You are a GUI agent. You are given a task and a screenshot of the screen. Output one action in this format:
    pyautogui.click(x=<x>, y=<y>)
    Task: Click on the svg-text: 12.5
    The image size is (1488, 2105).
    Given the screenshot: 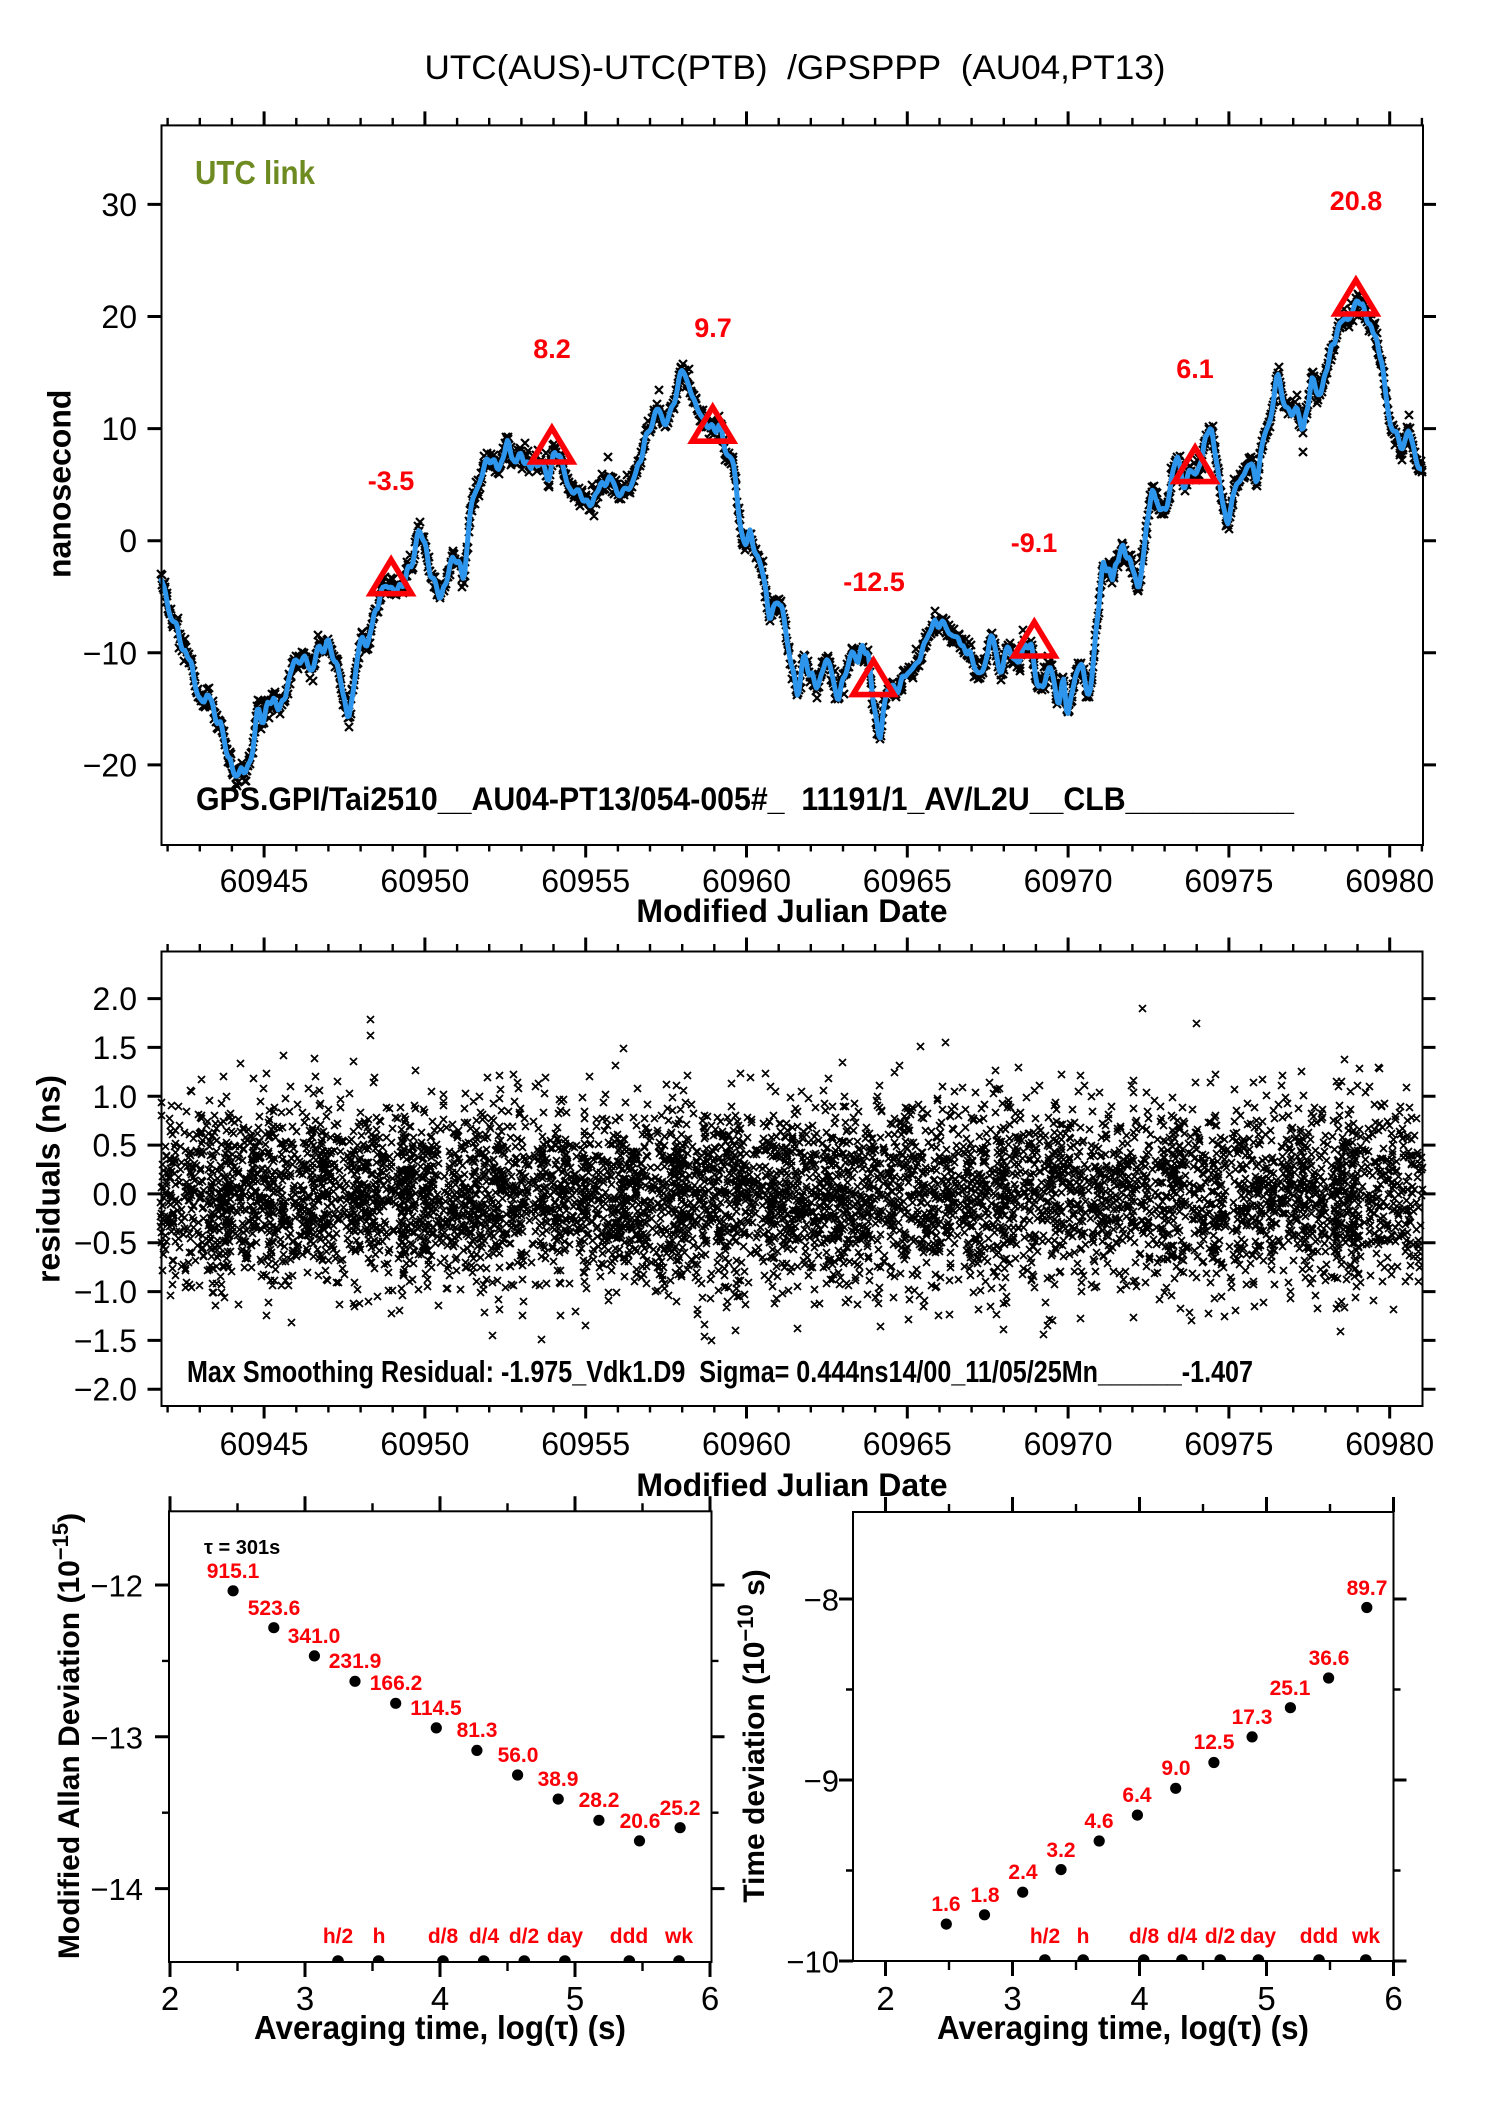 What is the action you would take?
    pyautogui.click(x=1214, y=1742)
    